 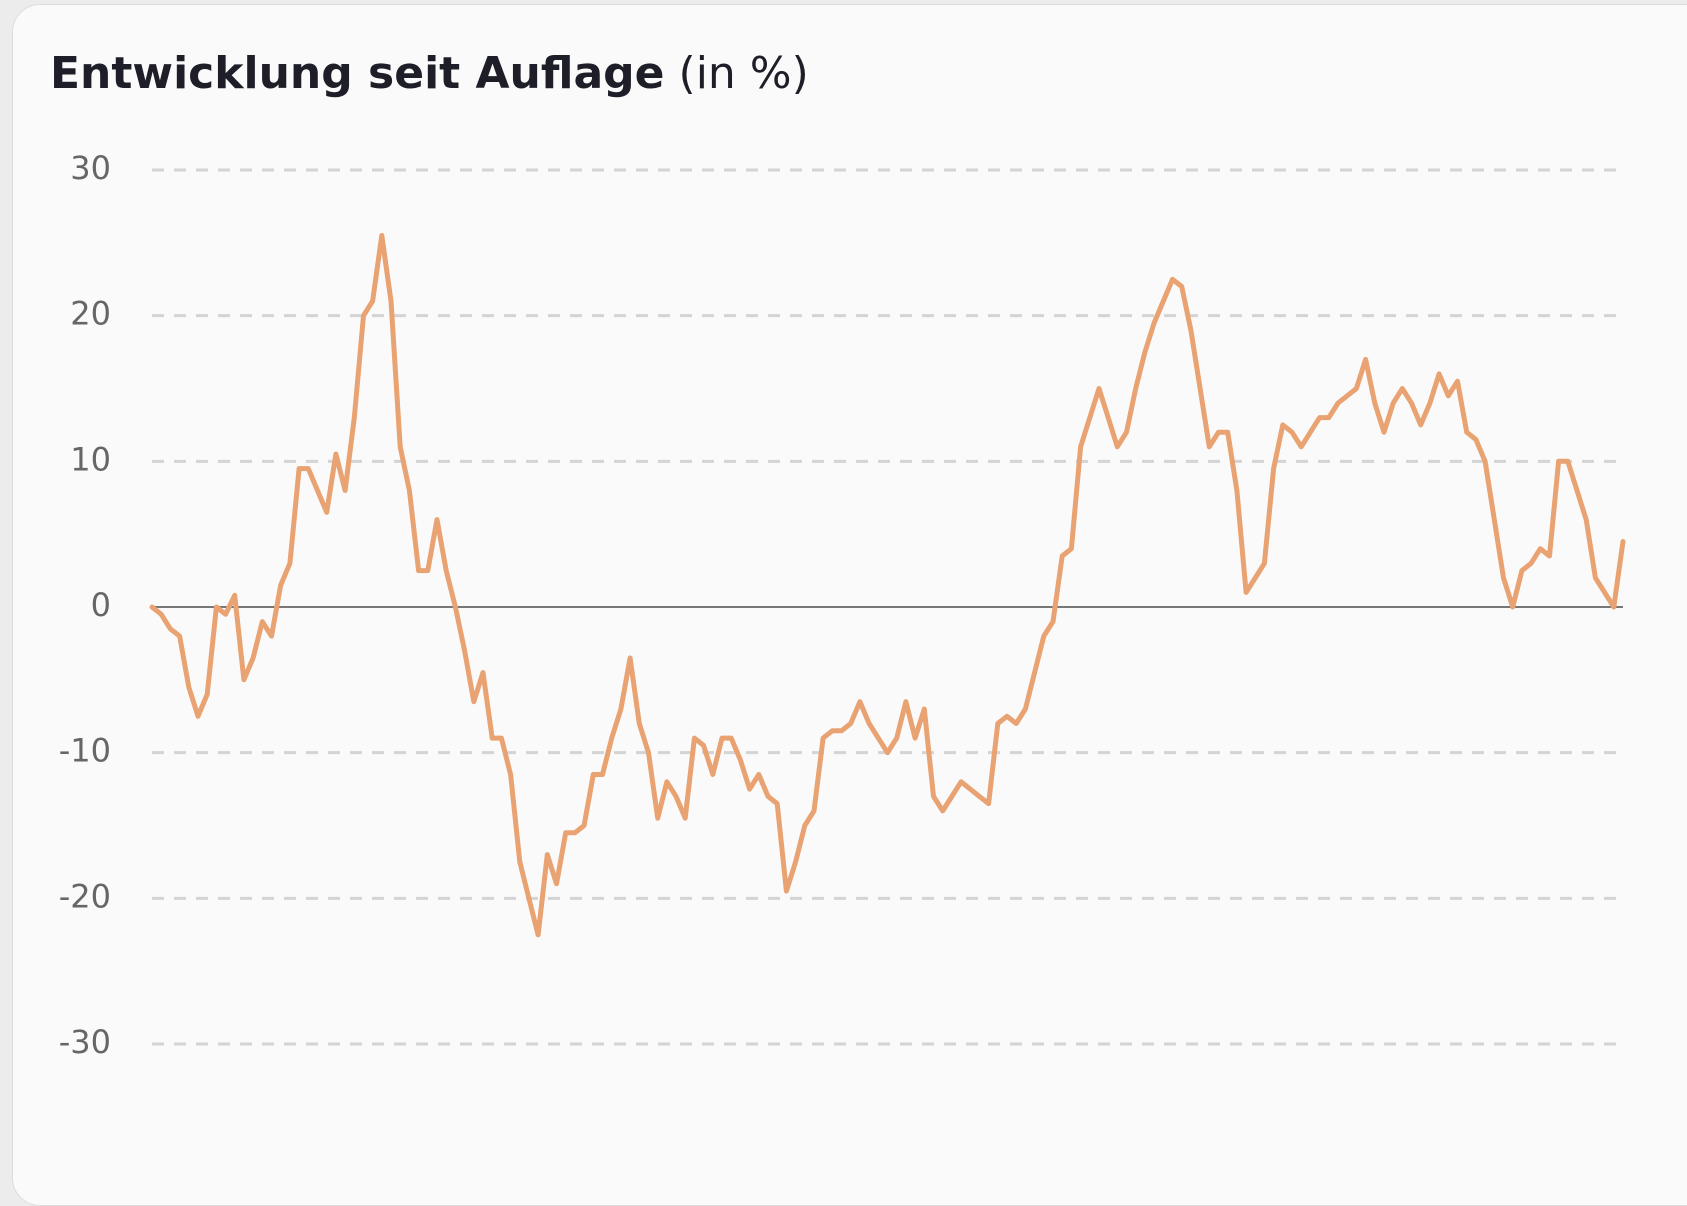 I want to click on unit-label: (in %), so click(x=744, y=73).